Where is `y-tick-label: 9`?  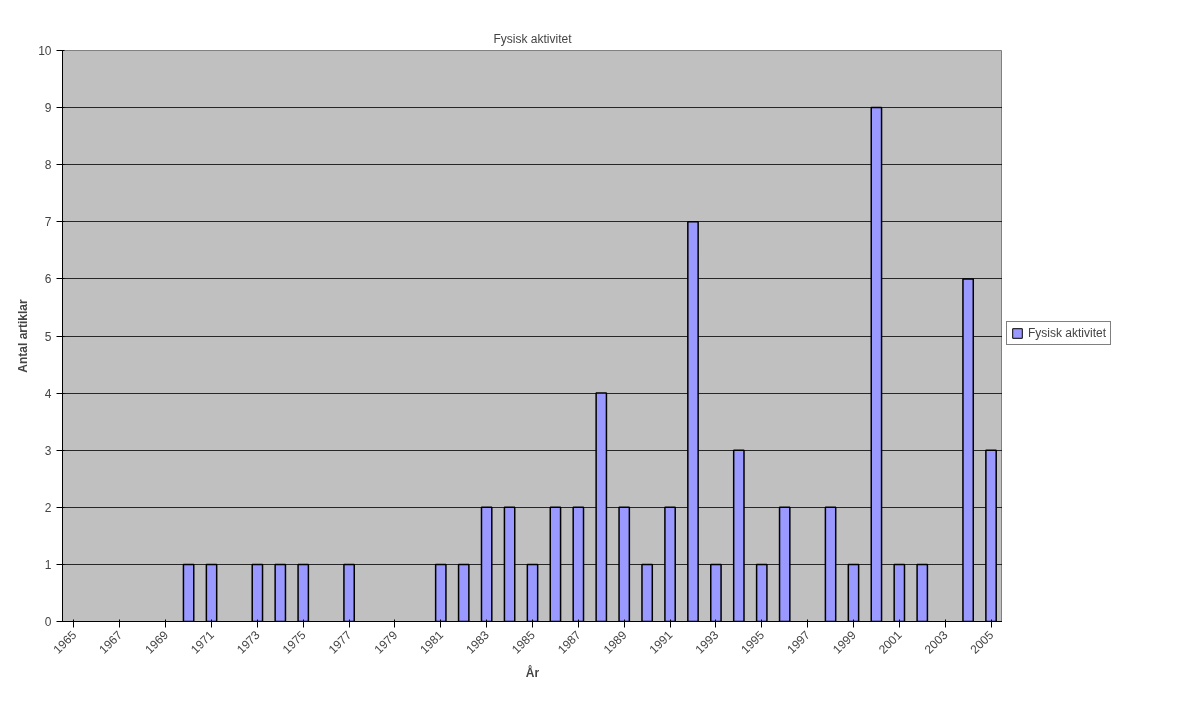
y-tick-label: 9 is located at coordinates (48, 108).